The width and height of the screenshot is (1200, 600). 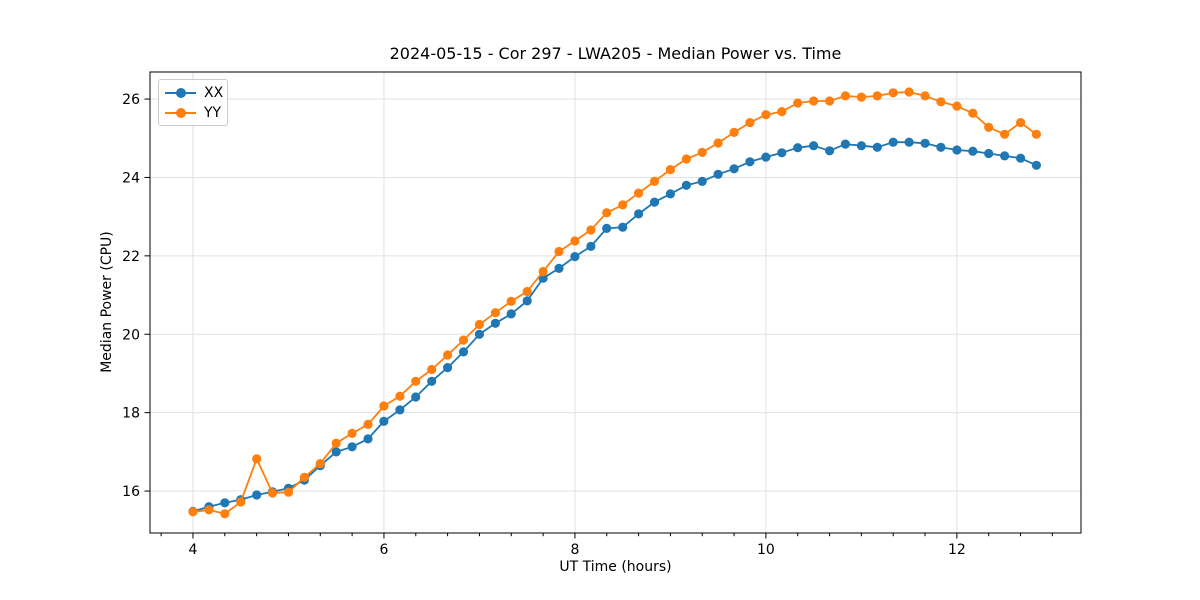 I want to click on legend-line-sample-yy, so click(x=180, y=113).